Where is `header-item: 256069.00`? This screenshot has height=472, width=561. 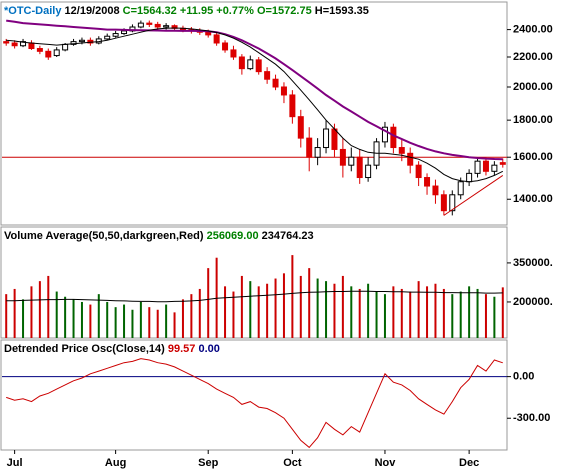 header-item: 256069.00 is located at coordinates (233, 236).